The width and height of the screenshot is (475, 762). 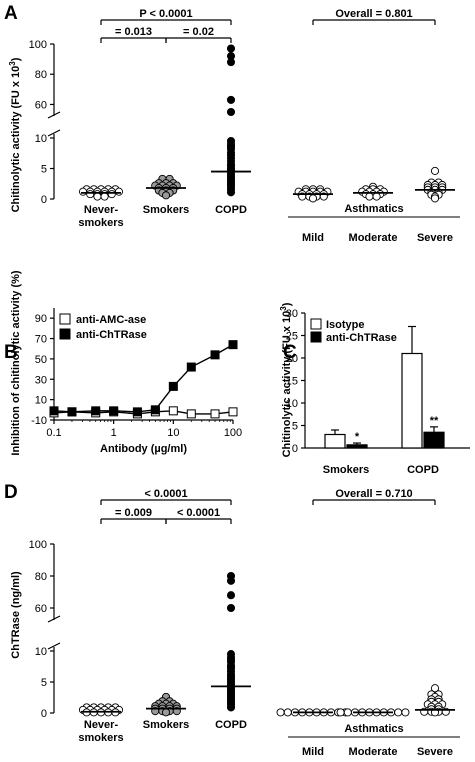 What do you see at coordinates (233, 433) in the screenshot?
I see `x-tick-label: 100` at bounding box center [233, 433].